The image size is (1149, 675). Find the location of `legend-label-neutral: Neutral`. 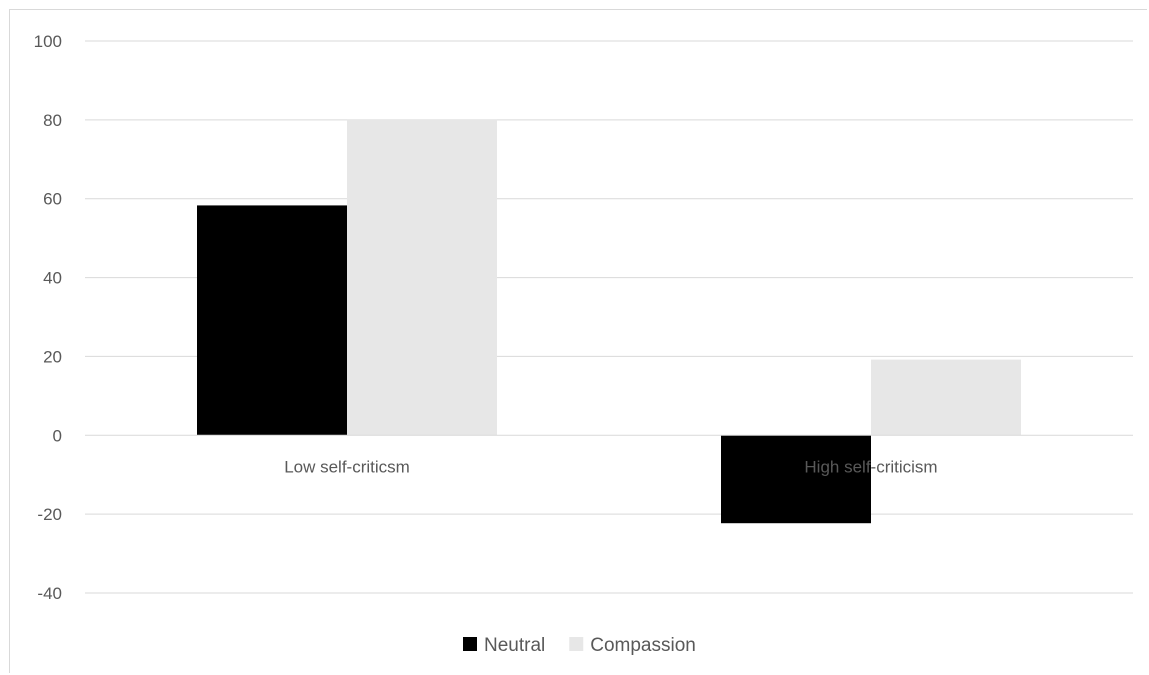

legend-label-neutral: Neutral is located at coordinates (514, 645).